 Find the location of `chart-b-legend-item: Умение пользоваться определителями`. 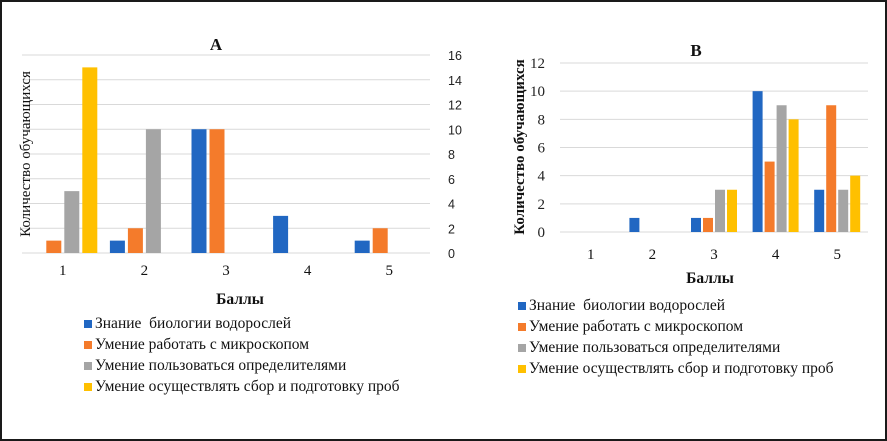

chart-b-legend-item: Умение пользоваться определителями is located at coordinates (676, 347).